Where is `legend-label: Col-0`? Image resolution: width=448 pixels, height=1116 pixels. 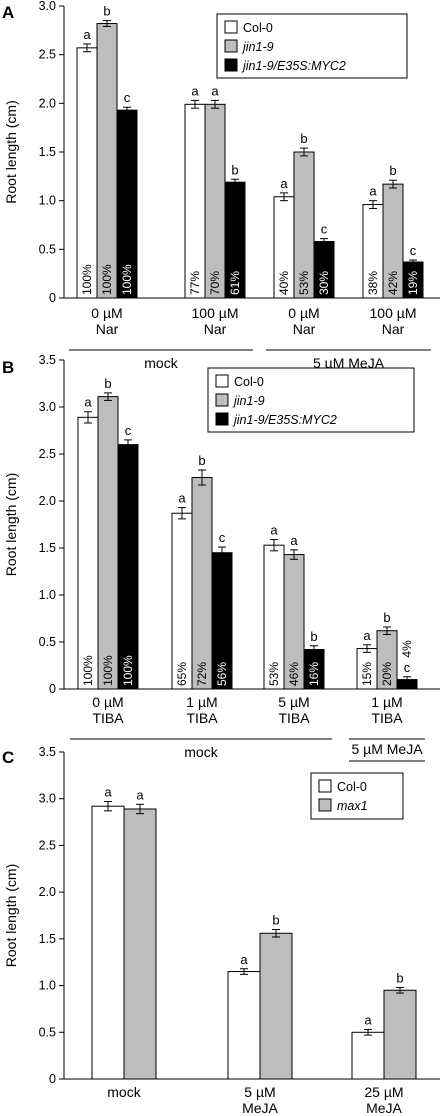 legend-label: Col-0 is located at coordinates (258, 28).